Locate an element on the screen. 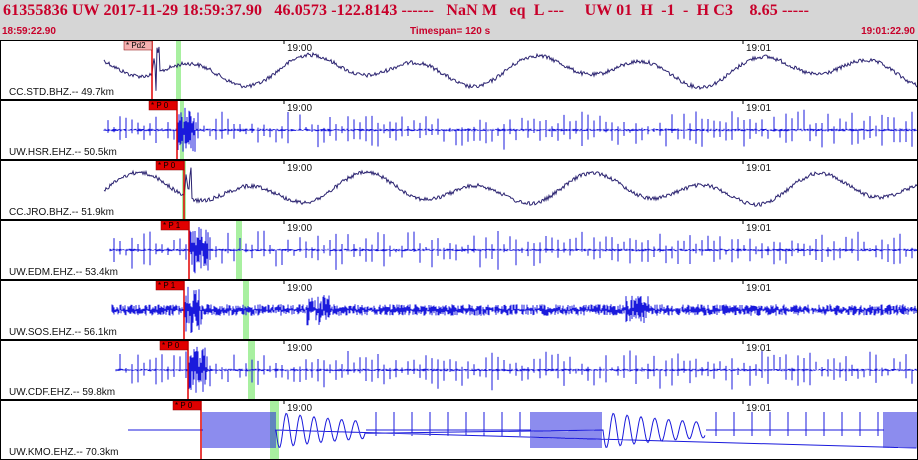 Image resolution: width=918 pixels, height=460 pixels. station-label: CC.STD.BHZ.-- 49.7km is located at coordinates (61, 92).